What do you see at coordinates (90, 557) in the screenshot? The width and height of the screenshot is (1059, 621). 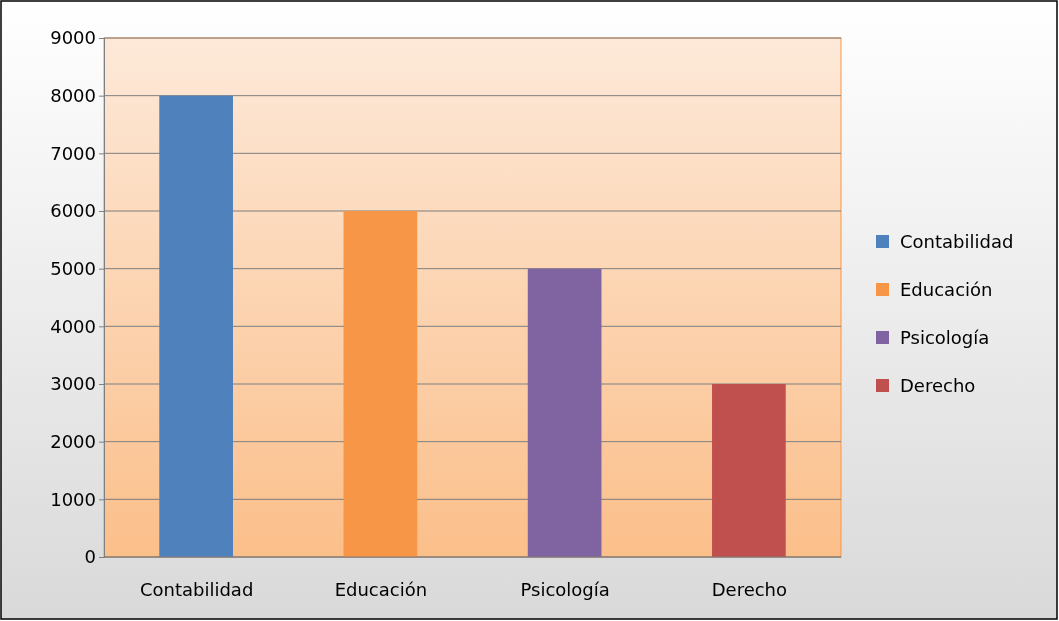 I see `y-tick-label: 0` at bounding box center [90, 557].